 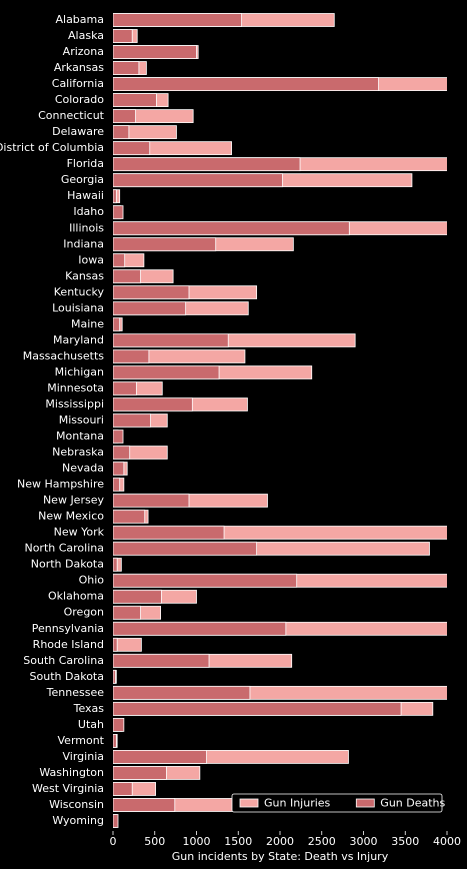 I want to click on y-tick-label: Louisiana, so click(x=78, y=307).